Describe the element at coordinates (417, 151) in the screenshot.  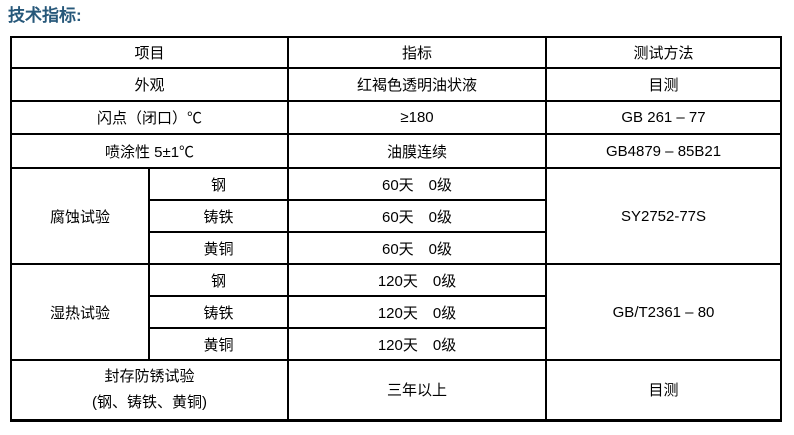
I see `cell-indicator: 油膜连续` at that location.